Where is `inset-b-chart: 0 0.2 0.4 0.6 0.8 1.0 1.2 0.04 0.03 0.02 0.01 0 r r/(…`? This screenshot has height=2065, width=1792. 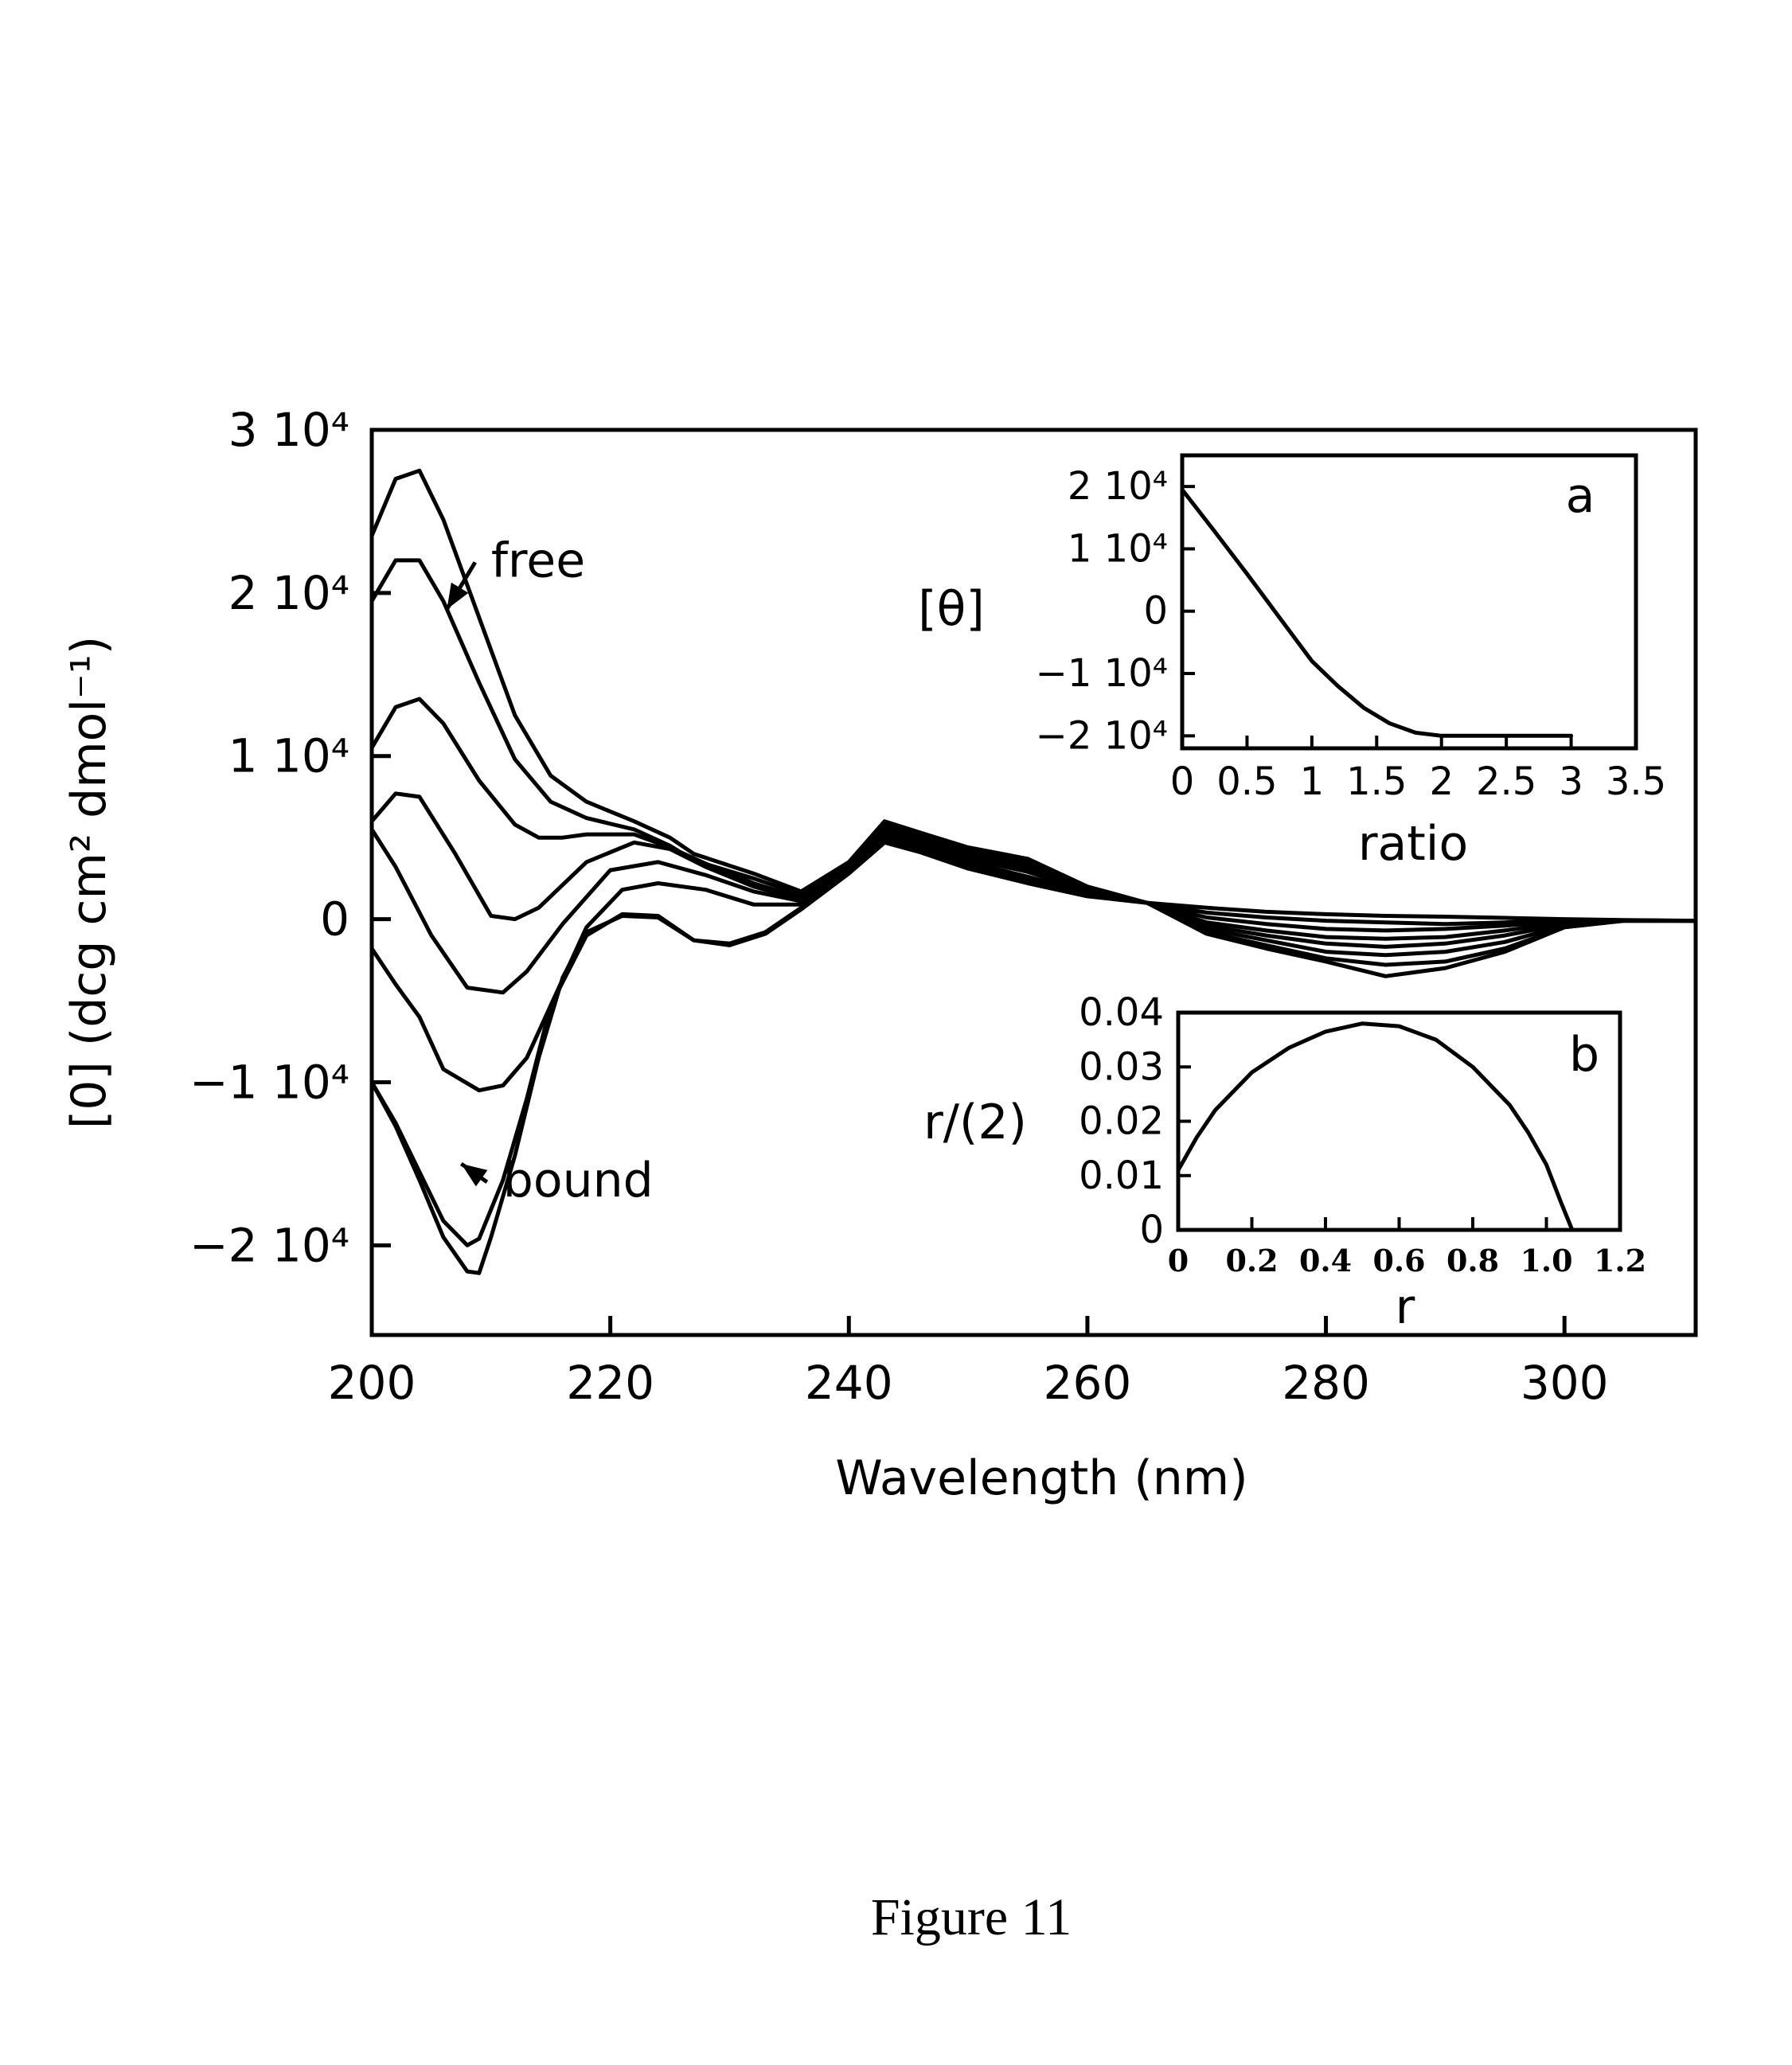
inset-b-chart: 0 0.2 0.4 0.6 0.8 1.0 1.2 0.04 0.03 0.02 0.01 0 r r/(… is located at coordinates (1284, 1162).